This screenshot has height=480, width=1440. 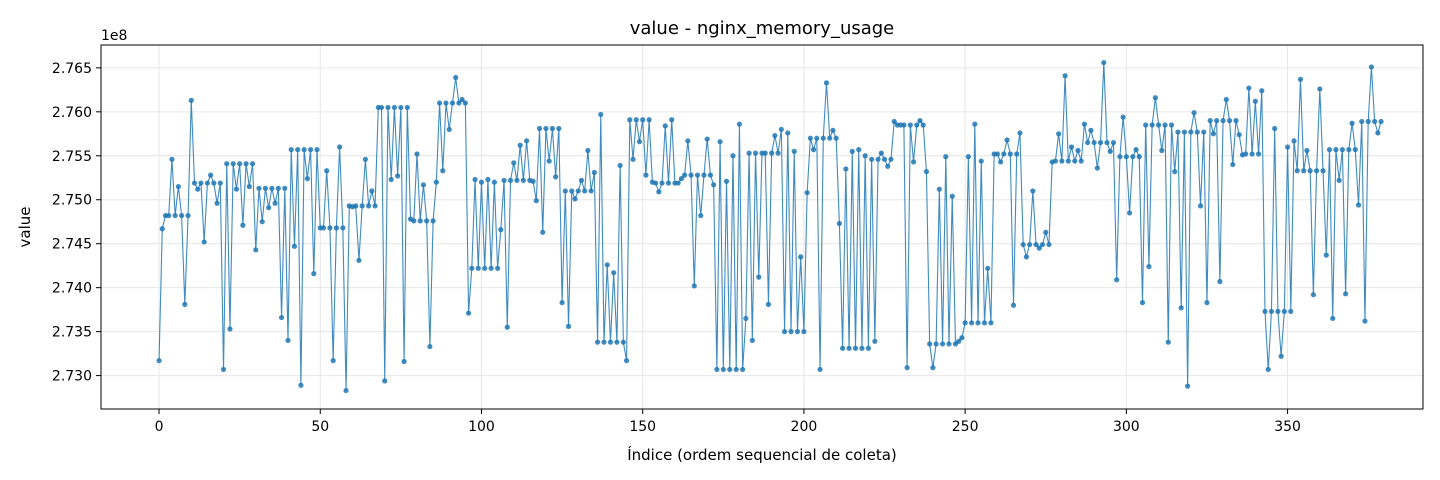 What do you see at coordinates (804, 427) in the screenshot?
I see `x-tick-label: 200` at bounding box center [804, 427].